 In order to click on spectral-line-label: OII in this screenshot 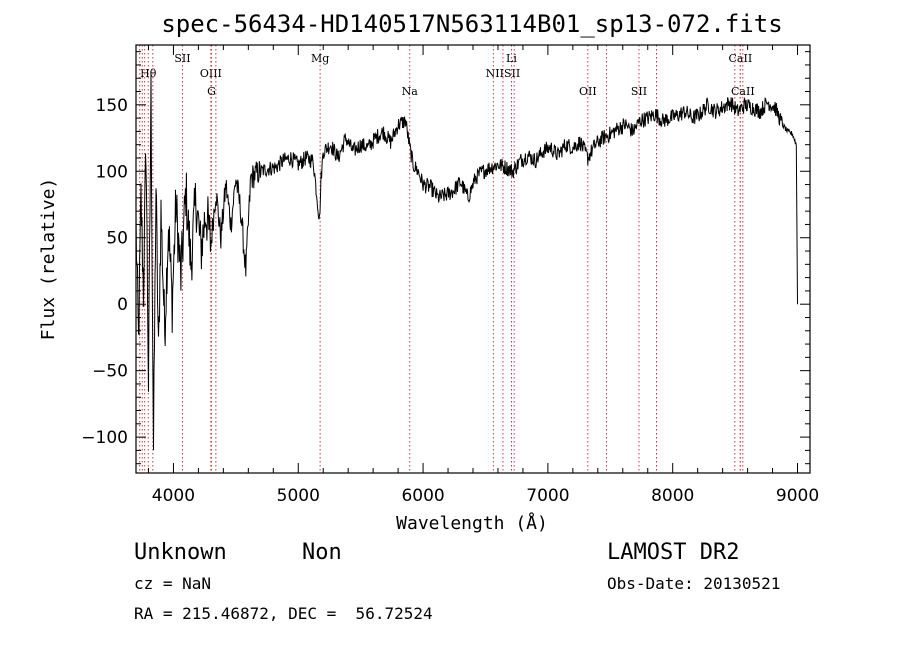, I will do `click(588, 91)`.